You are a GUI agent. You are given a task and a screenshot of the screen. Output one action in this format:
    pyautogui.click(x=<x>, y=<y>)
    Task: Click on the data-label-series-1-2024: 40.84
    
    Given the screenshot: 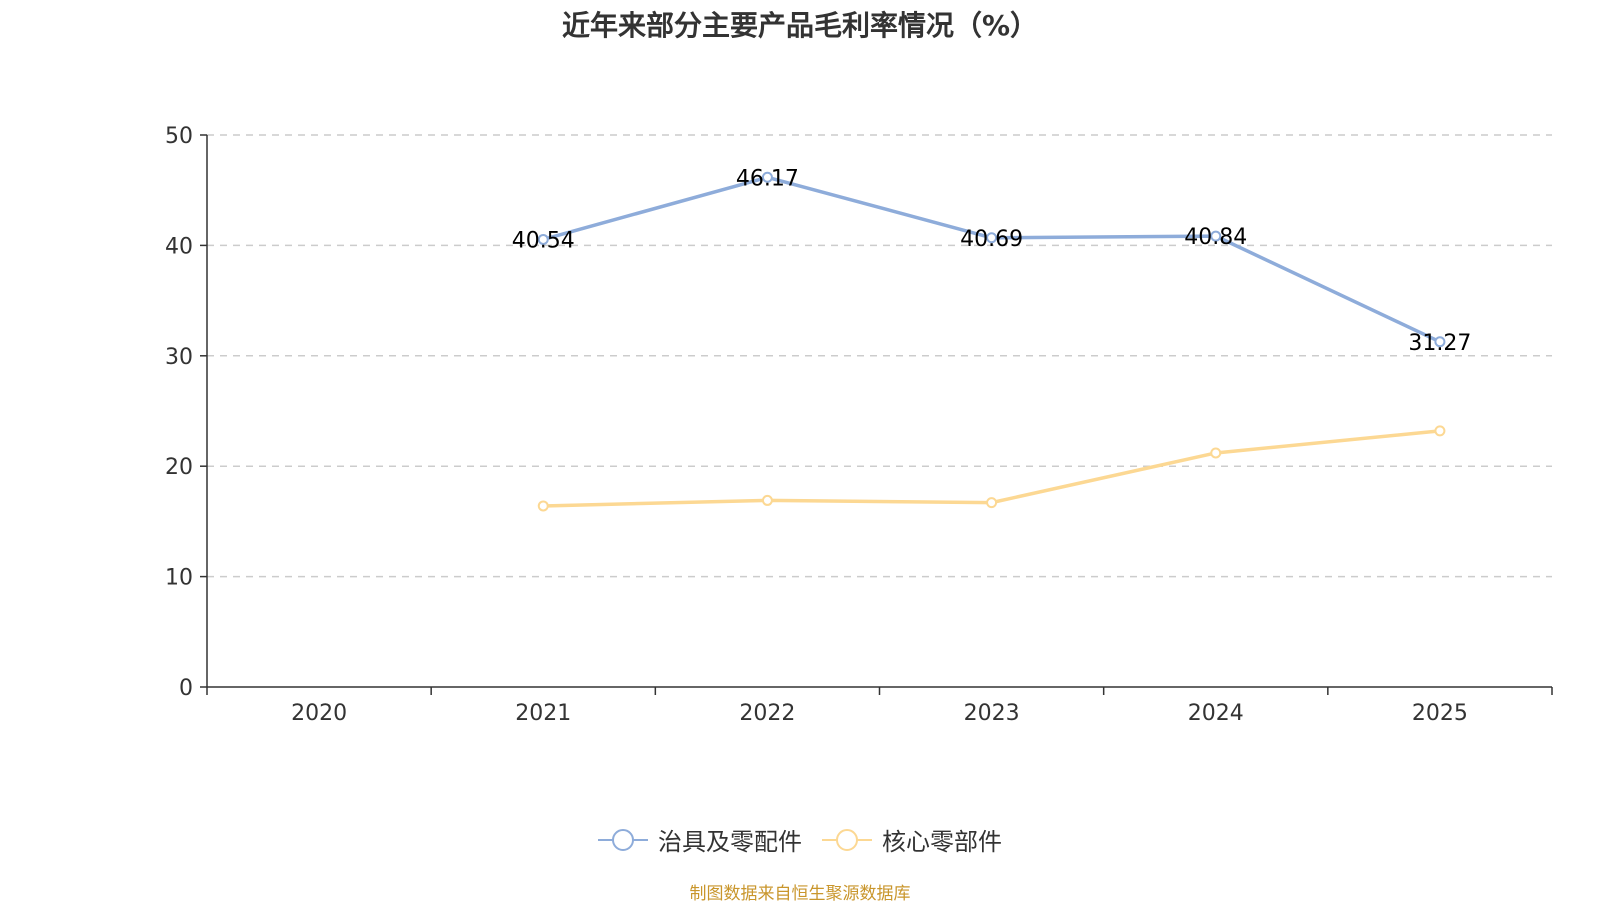 What is the action you would take?
    pyautogui.click(x=1215, y=237)
    